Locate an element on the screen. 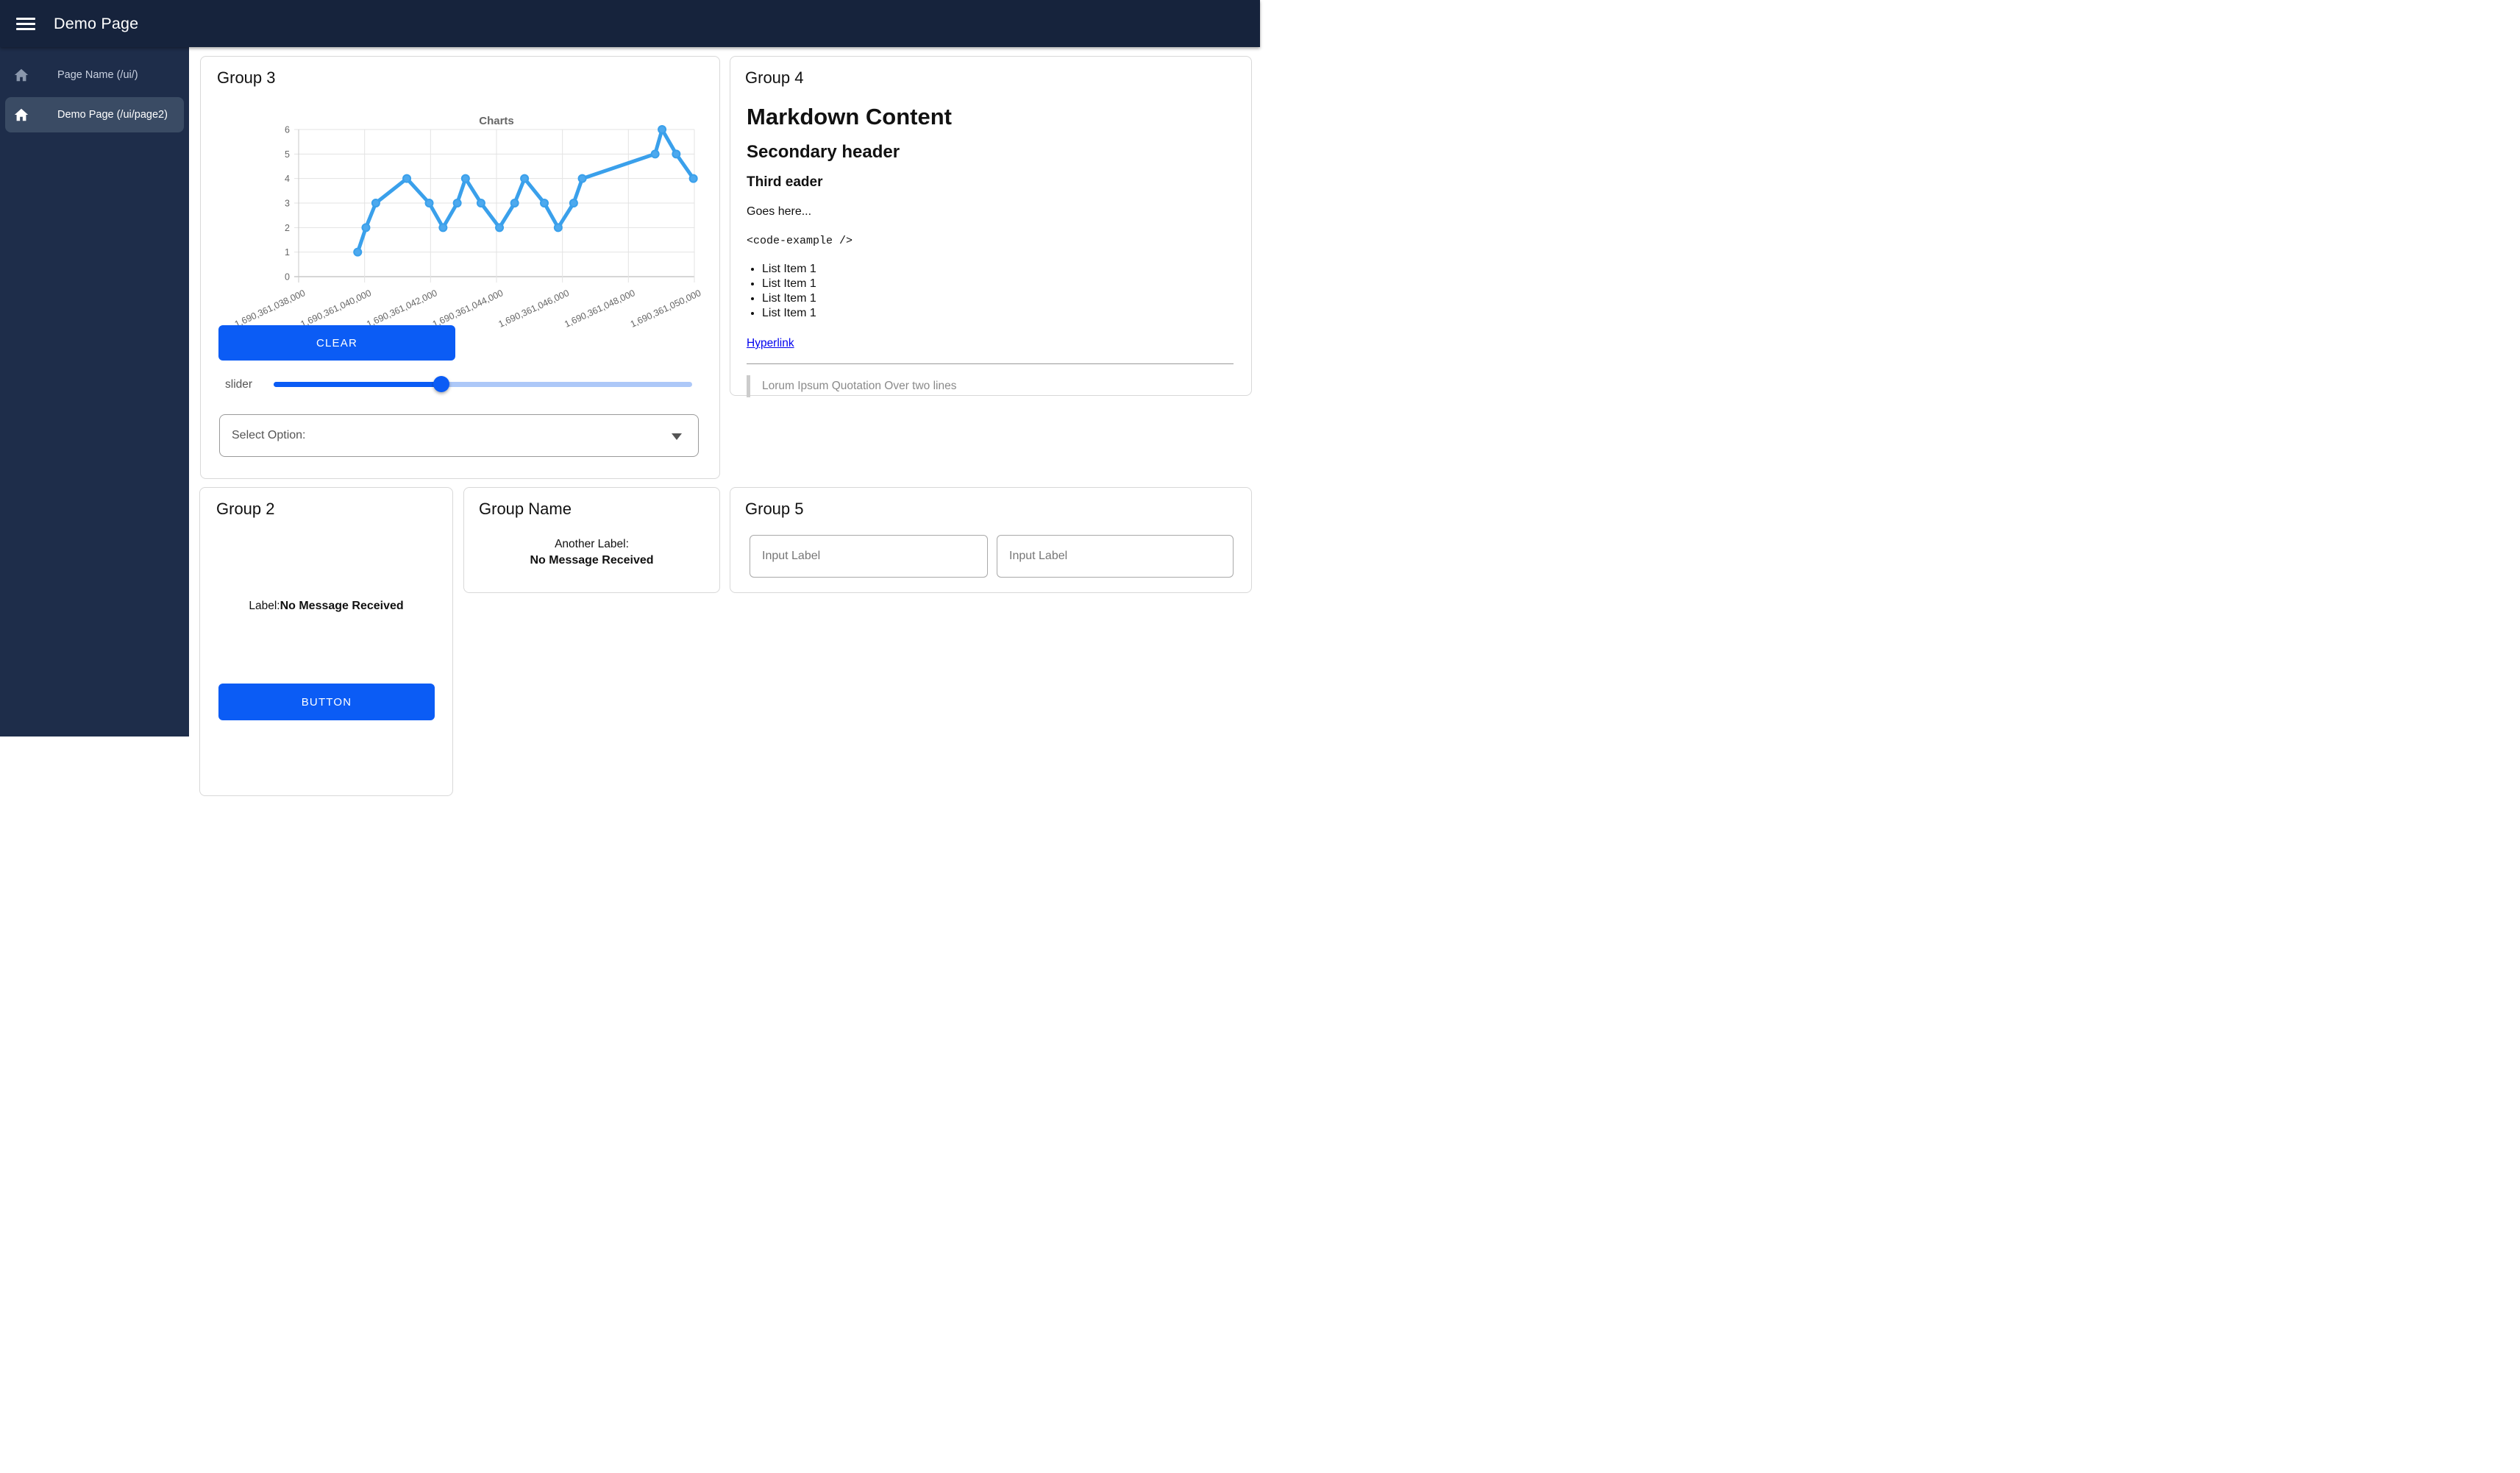 This screenshot has height=1473, width=2520. markdown-code: <code-example /> is located at coordinates (800, 241).